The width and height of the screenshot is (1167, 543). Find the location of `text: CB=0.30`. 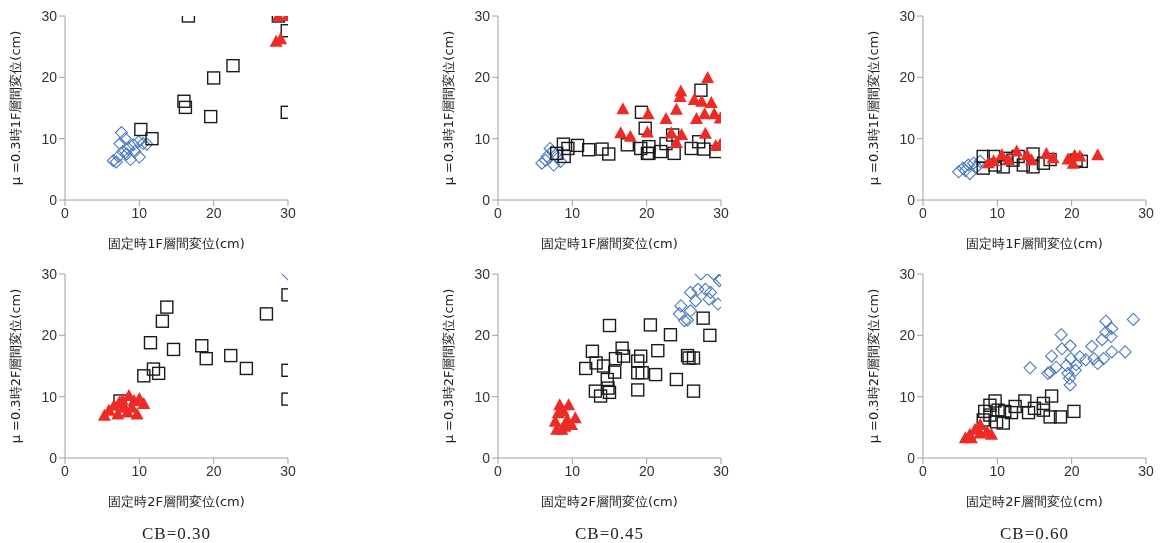

text: CB=0.30 is located at coordinates (176, 533).